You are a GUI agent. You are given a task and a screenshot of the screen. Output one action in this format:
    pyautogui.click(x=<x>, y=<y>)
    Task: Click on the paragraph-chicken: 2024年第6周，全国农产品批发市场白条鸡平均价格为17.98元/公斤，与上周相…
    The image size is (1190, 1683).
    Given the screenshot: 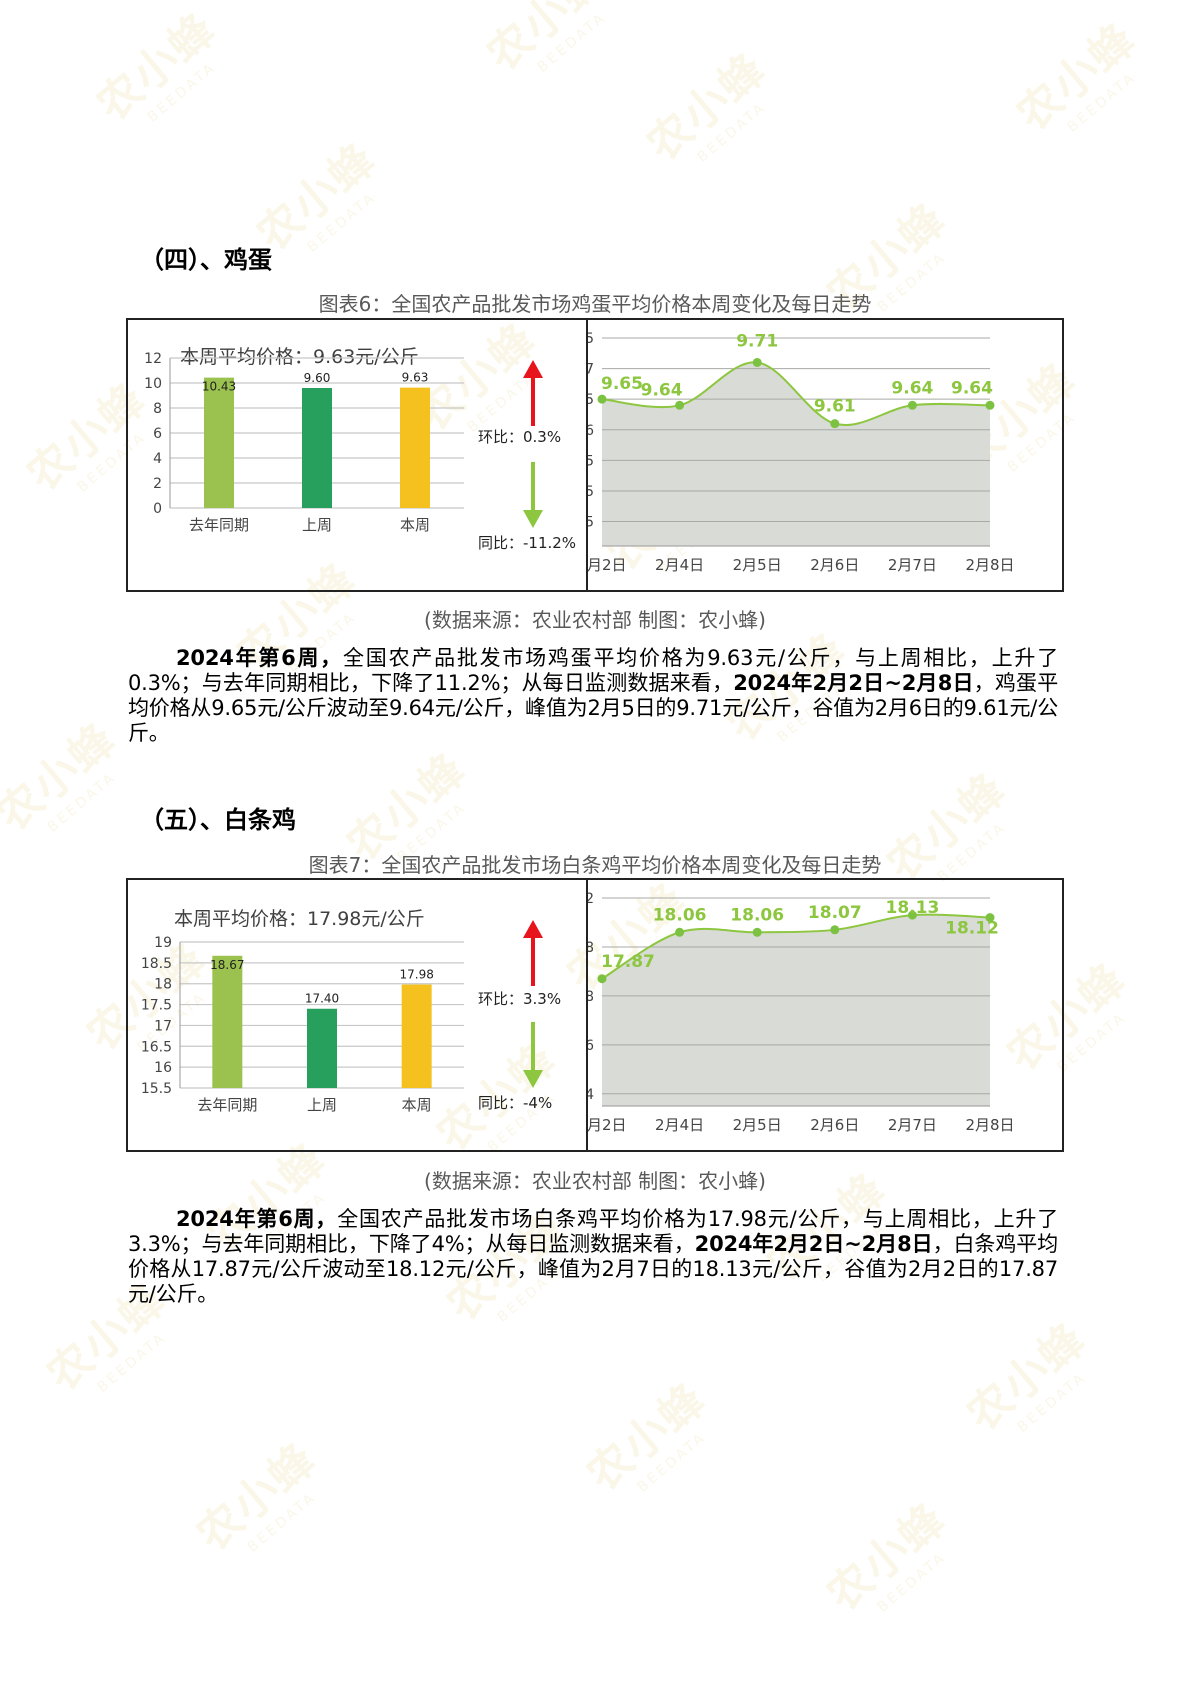 What is the action you would take?
    pyautogui.click(x=593, y=1257)
    